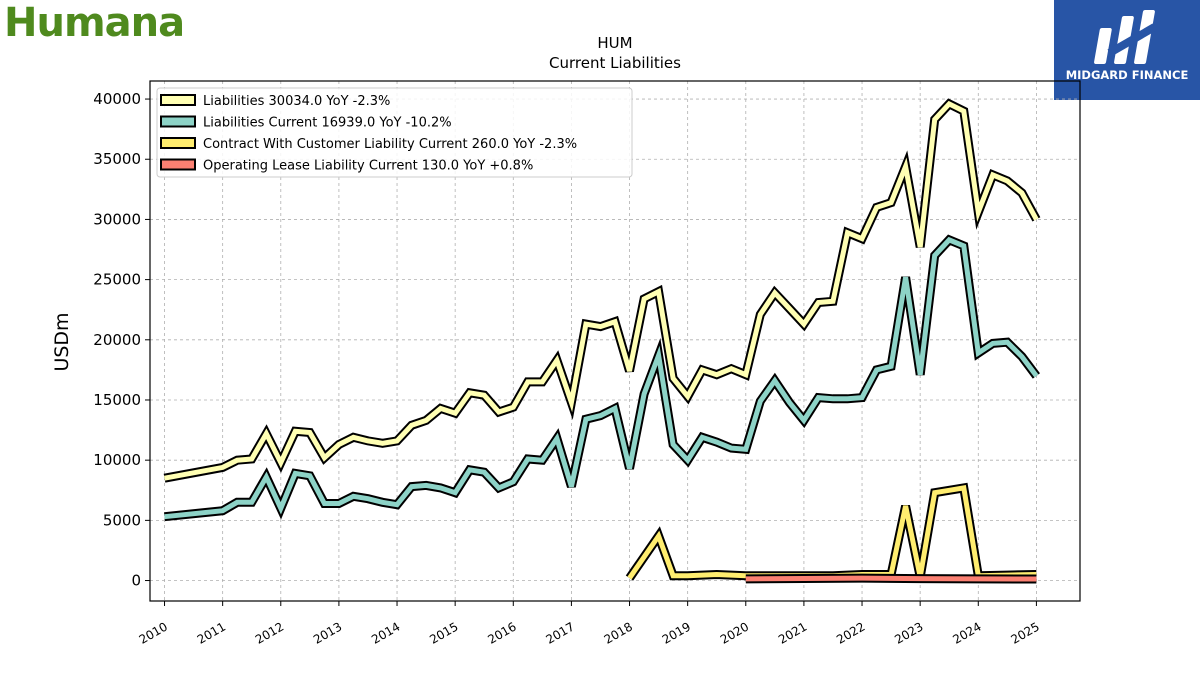 The image size is (1200, 675). Describe the element at coordinates (1125, 37) in the screenshot. I see `publisher-logo-icon` at that location.